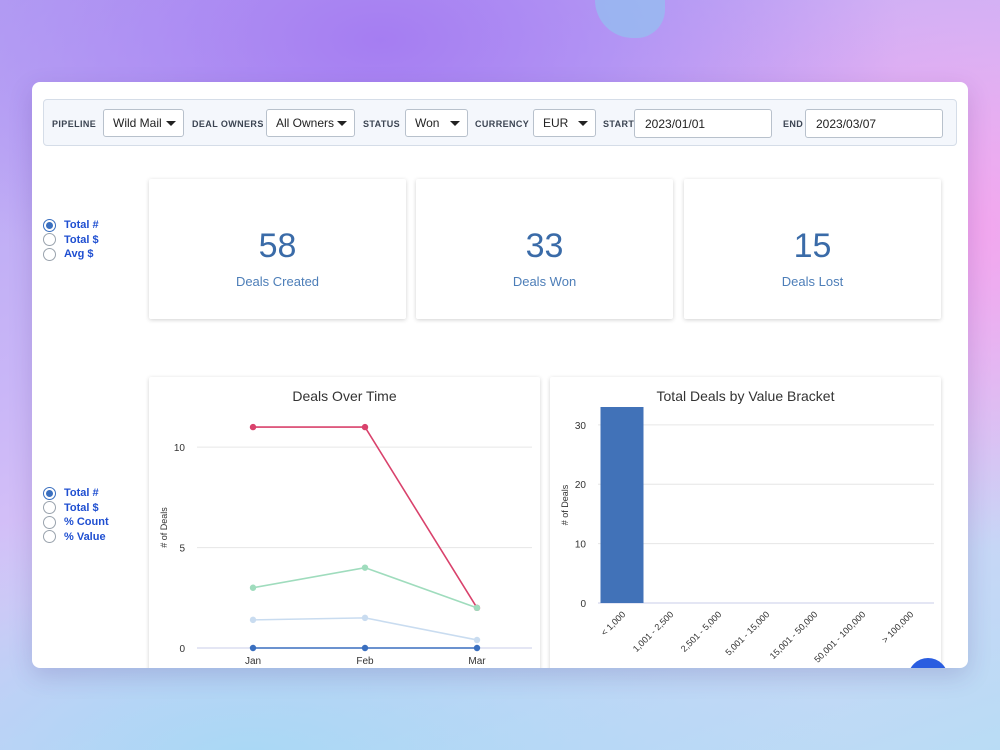  What do you see at coordinates (581, 426) in the screenshot?
I see `y-tick-label: 30` at bounding box center [581, 426].